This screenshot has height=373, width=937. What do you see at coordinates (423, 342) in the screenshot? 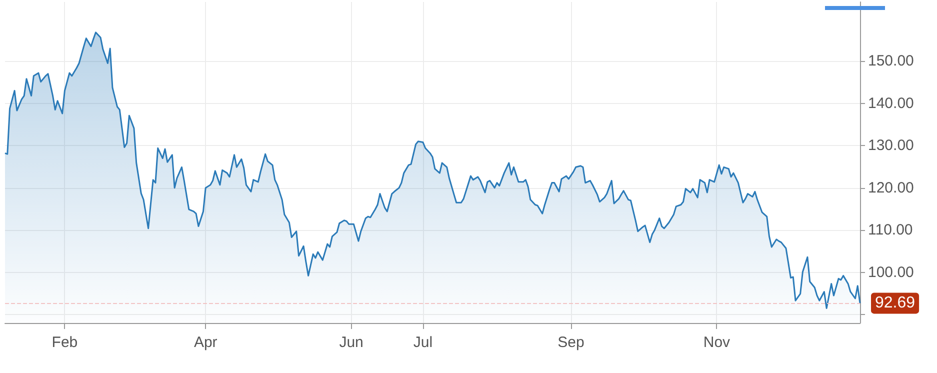
I see `x-tick-label: Jul` at bounding box center [423, 342].